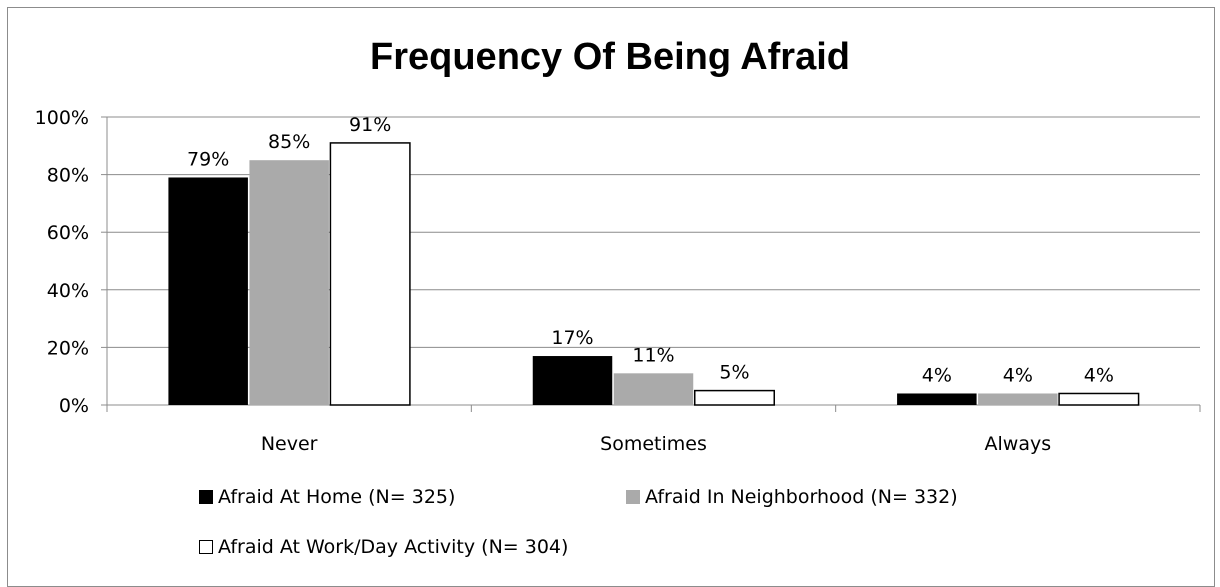 The width and height of the screenshot is (1220, 587). Describe the element at coordinates (393, 547) in the screenshot. I see `legend-label-work: Afraid At Work/Day Activity (N= 304)` at that location.